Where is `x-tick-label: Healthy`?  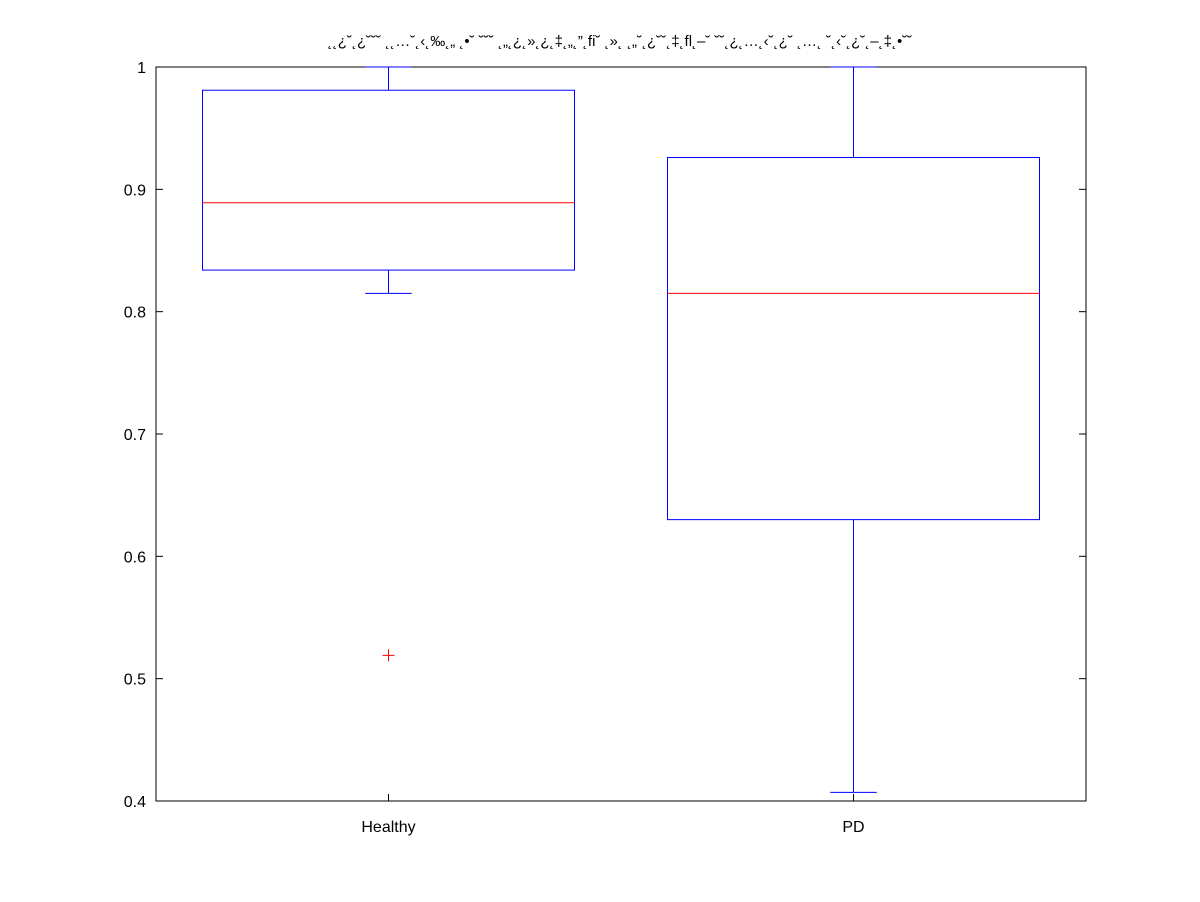
x-tick-label: Healthy is located at coordinates (388, 827).